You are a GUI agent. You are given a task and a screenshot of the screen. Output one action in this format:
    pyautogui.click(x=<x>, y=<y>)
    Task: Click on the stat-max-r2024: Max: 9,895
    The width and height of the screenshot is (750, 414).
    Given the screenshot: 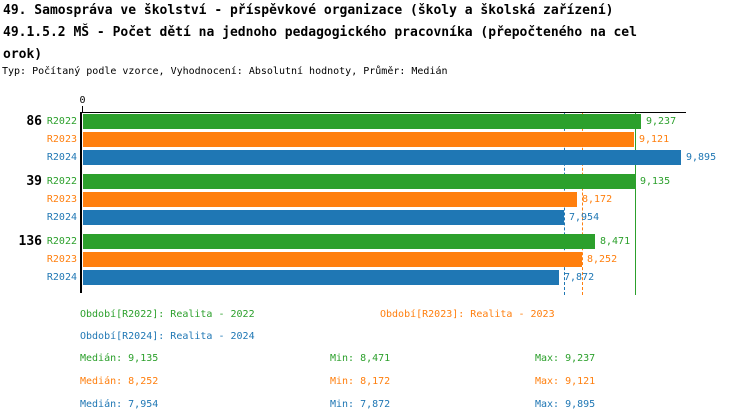 What is the action you would take?
    pyautogui.click(x=565, y=404)
    